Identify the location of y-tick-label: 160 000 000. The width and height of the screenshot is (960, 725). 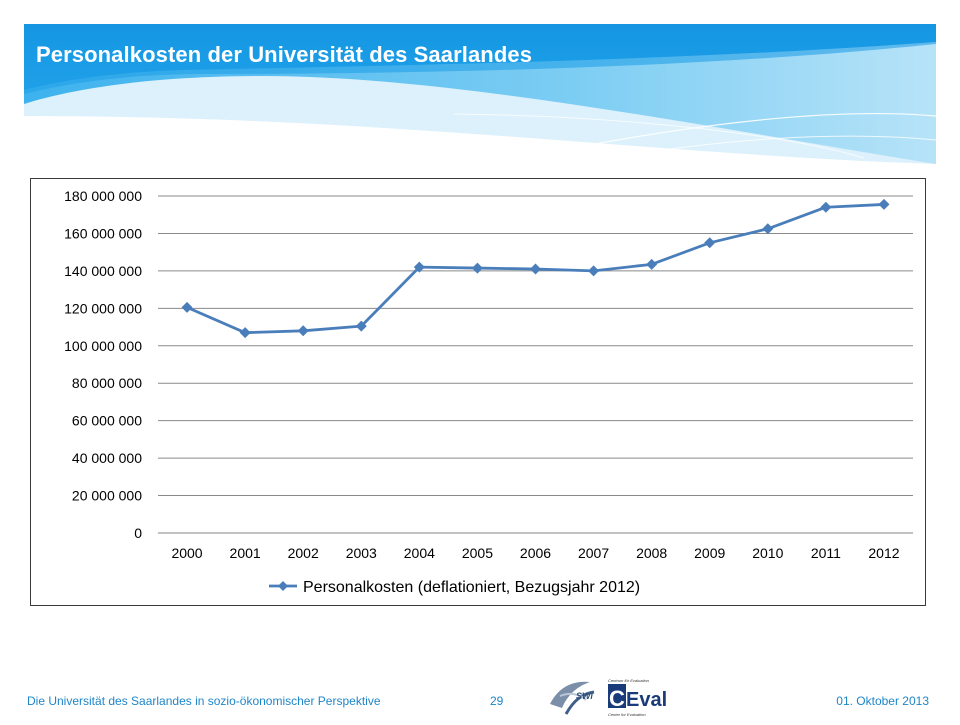
(103, 233).